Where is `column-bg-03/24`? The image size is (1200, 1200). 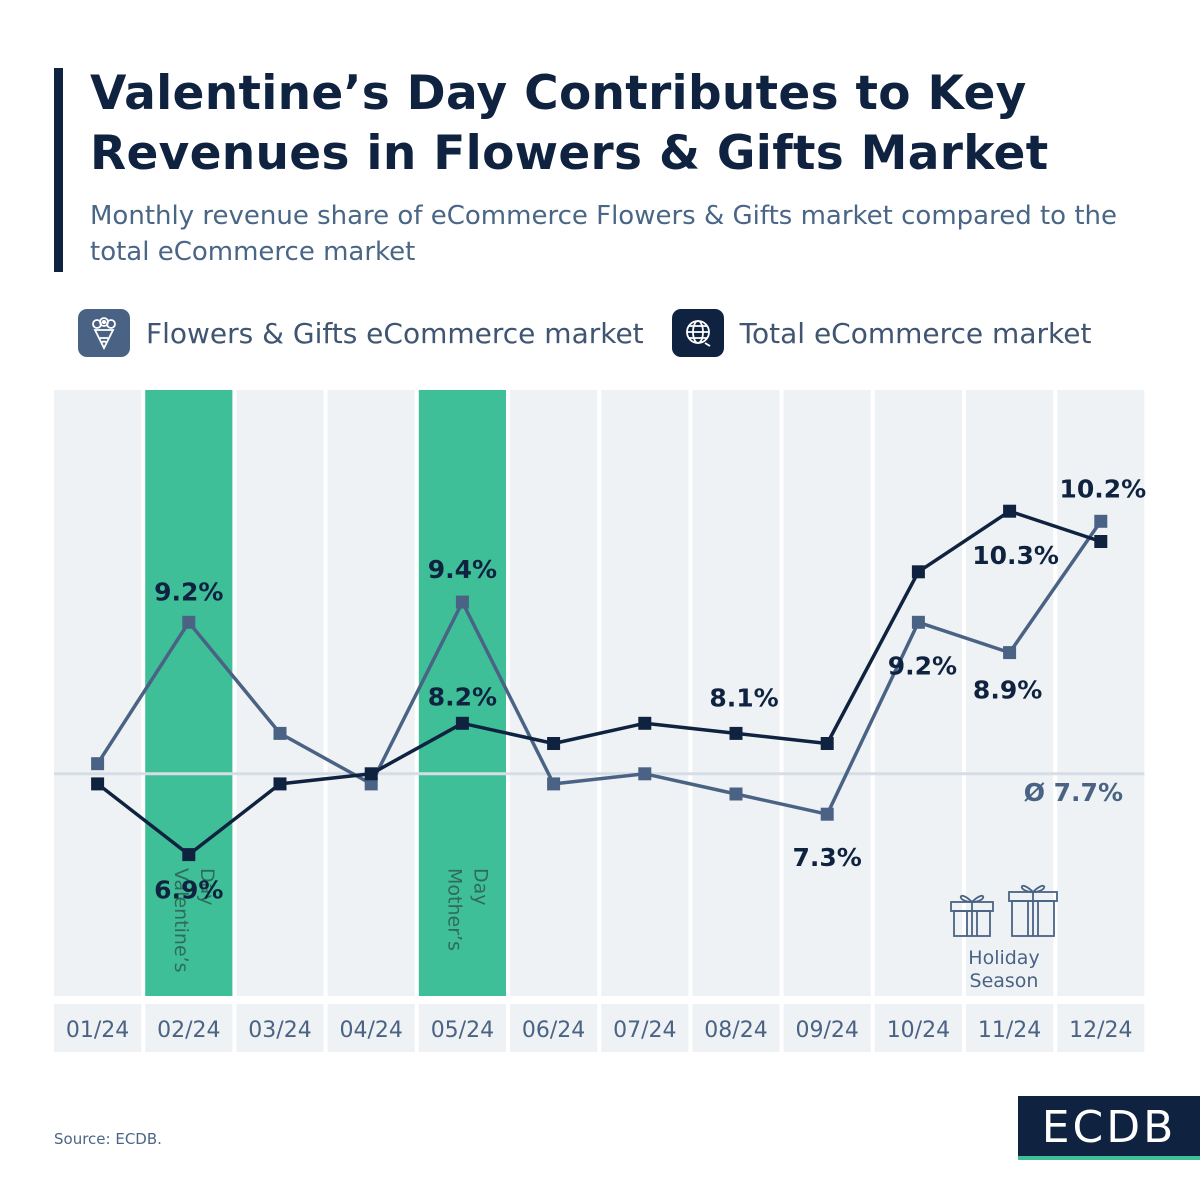 column-bg-03/24 is located at coordinates (280, 693).